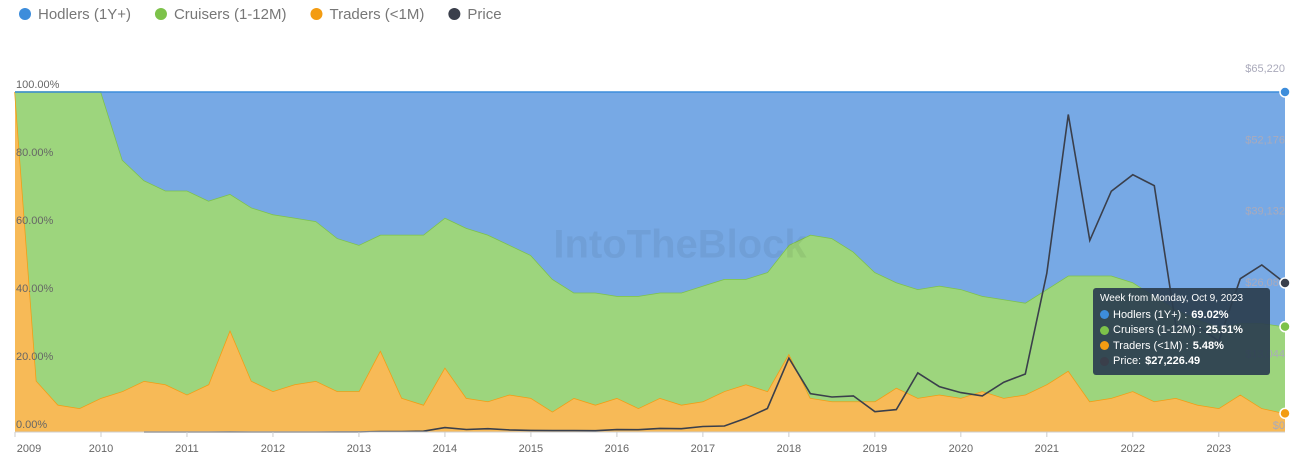  I want to click on tooltip-label: Cruisers (1-12M) :, so click(1157, 330).